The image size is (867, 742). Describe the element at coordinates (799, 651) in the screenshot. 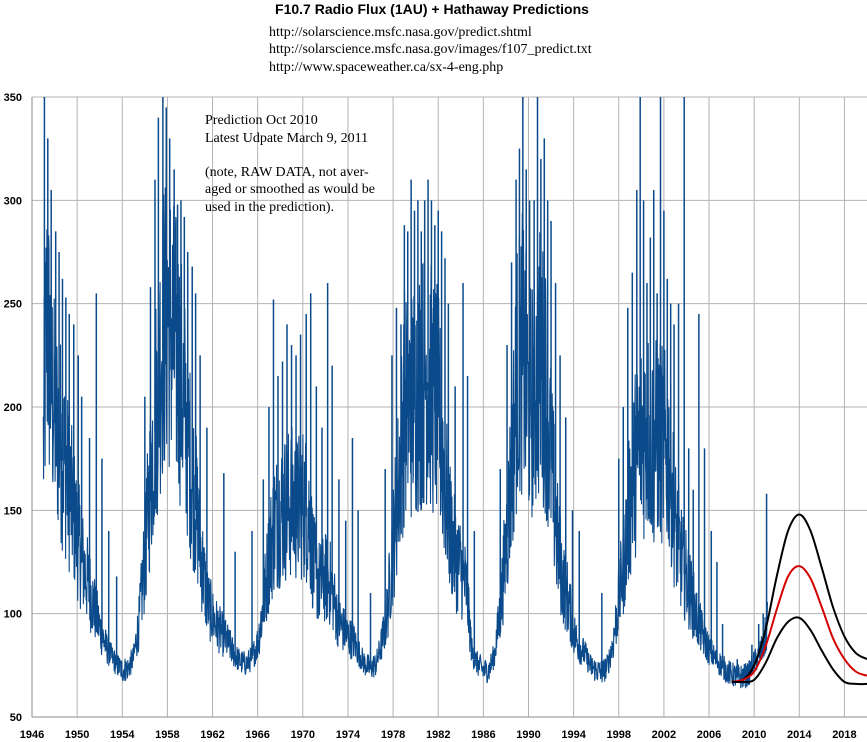

I see `series-prediction-lower` at that location.